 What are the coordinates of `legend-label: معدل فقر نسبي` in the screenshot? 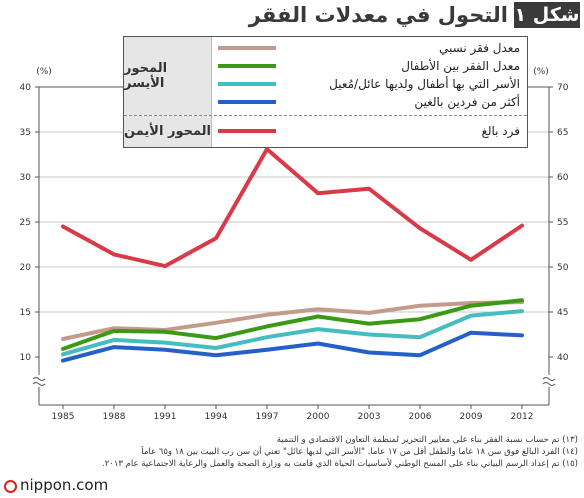 It's located at (479, 48).